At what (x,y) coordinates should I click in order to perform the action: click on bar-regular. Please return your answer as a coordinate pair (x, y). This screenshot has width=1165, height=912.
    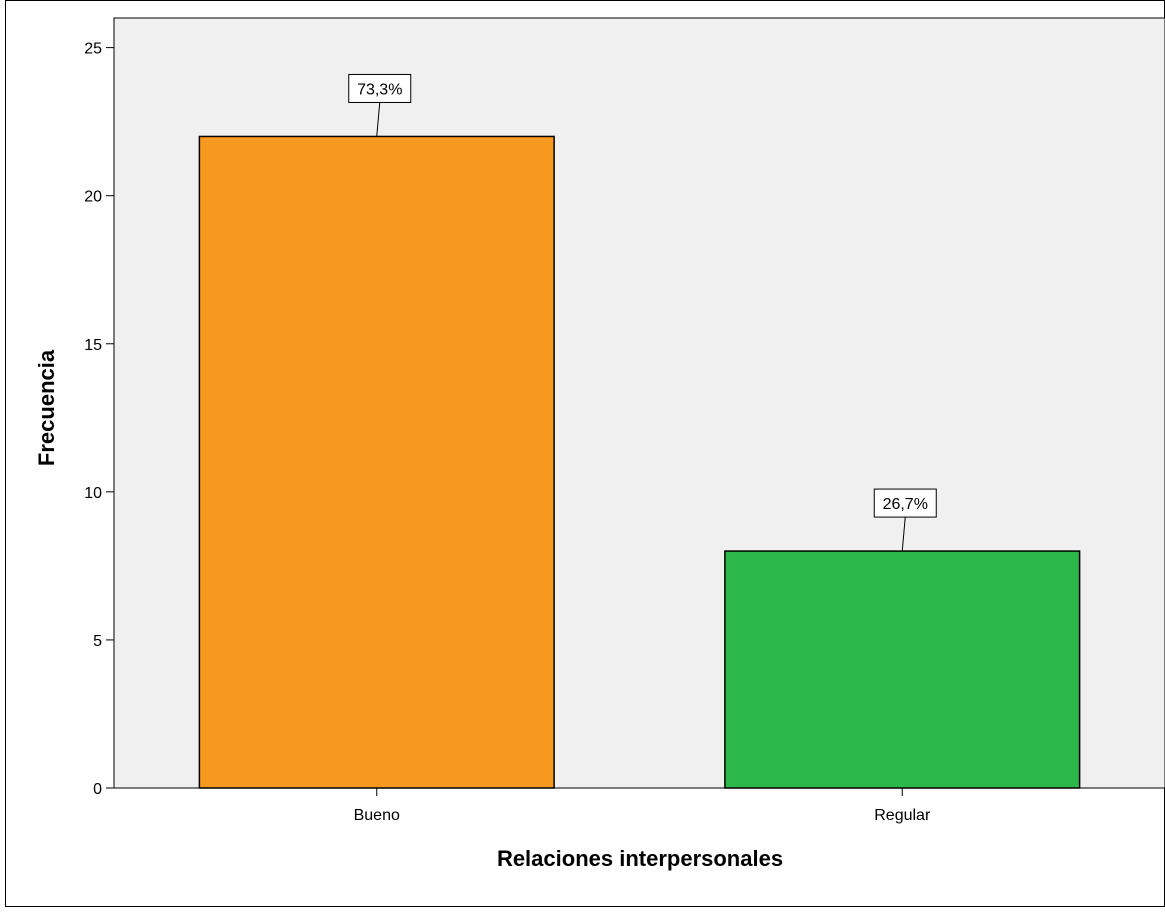
    Looking at the image, I should click on (902, 669).